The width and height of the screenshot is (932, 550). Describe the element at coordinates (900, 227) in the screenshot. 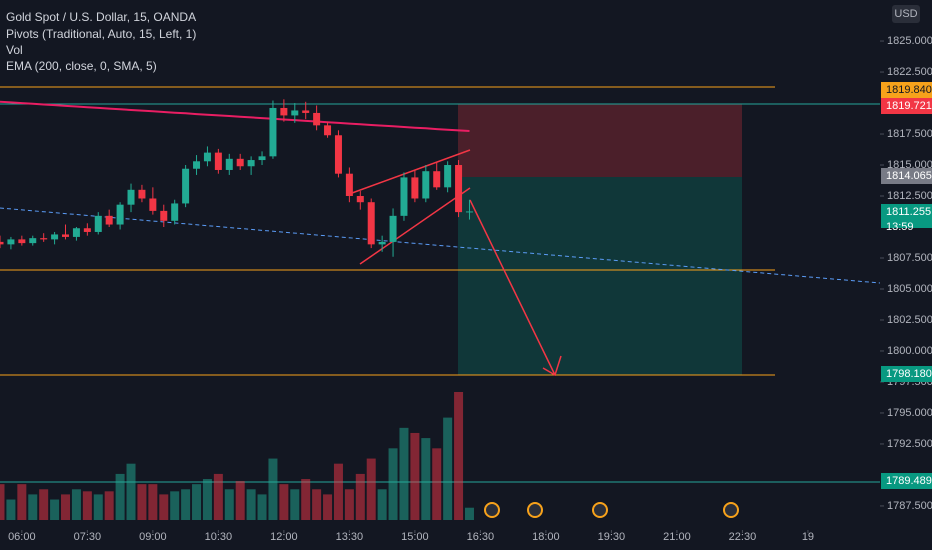

I see `price-tag-label: 13:59` at that location.